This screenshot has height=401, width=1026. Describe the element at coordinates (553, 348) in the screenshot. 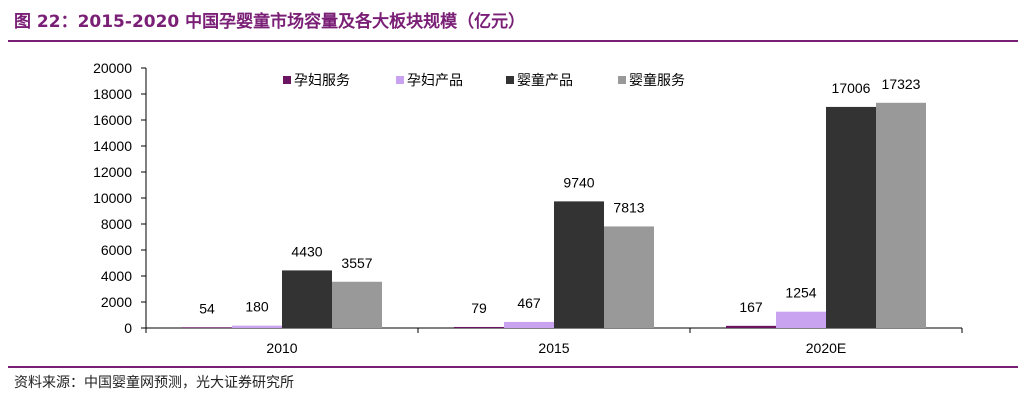

I see `x-tick-label: 2015` at that location.